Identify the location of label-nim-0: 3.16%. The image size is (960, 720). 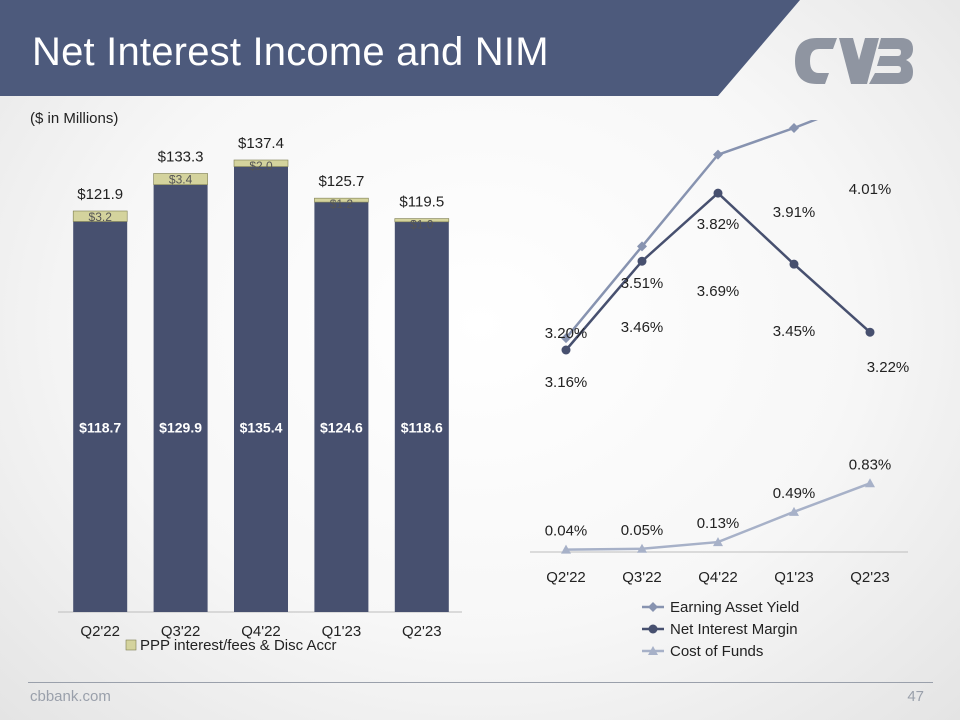
(566, 382).